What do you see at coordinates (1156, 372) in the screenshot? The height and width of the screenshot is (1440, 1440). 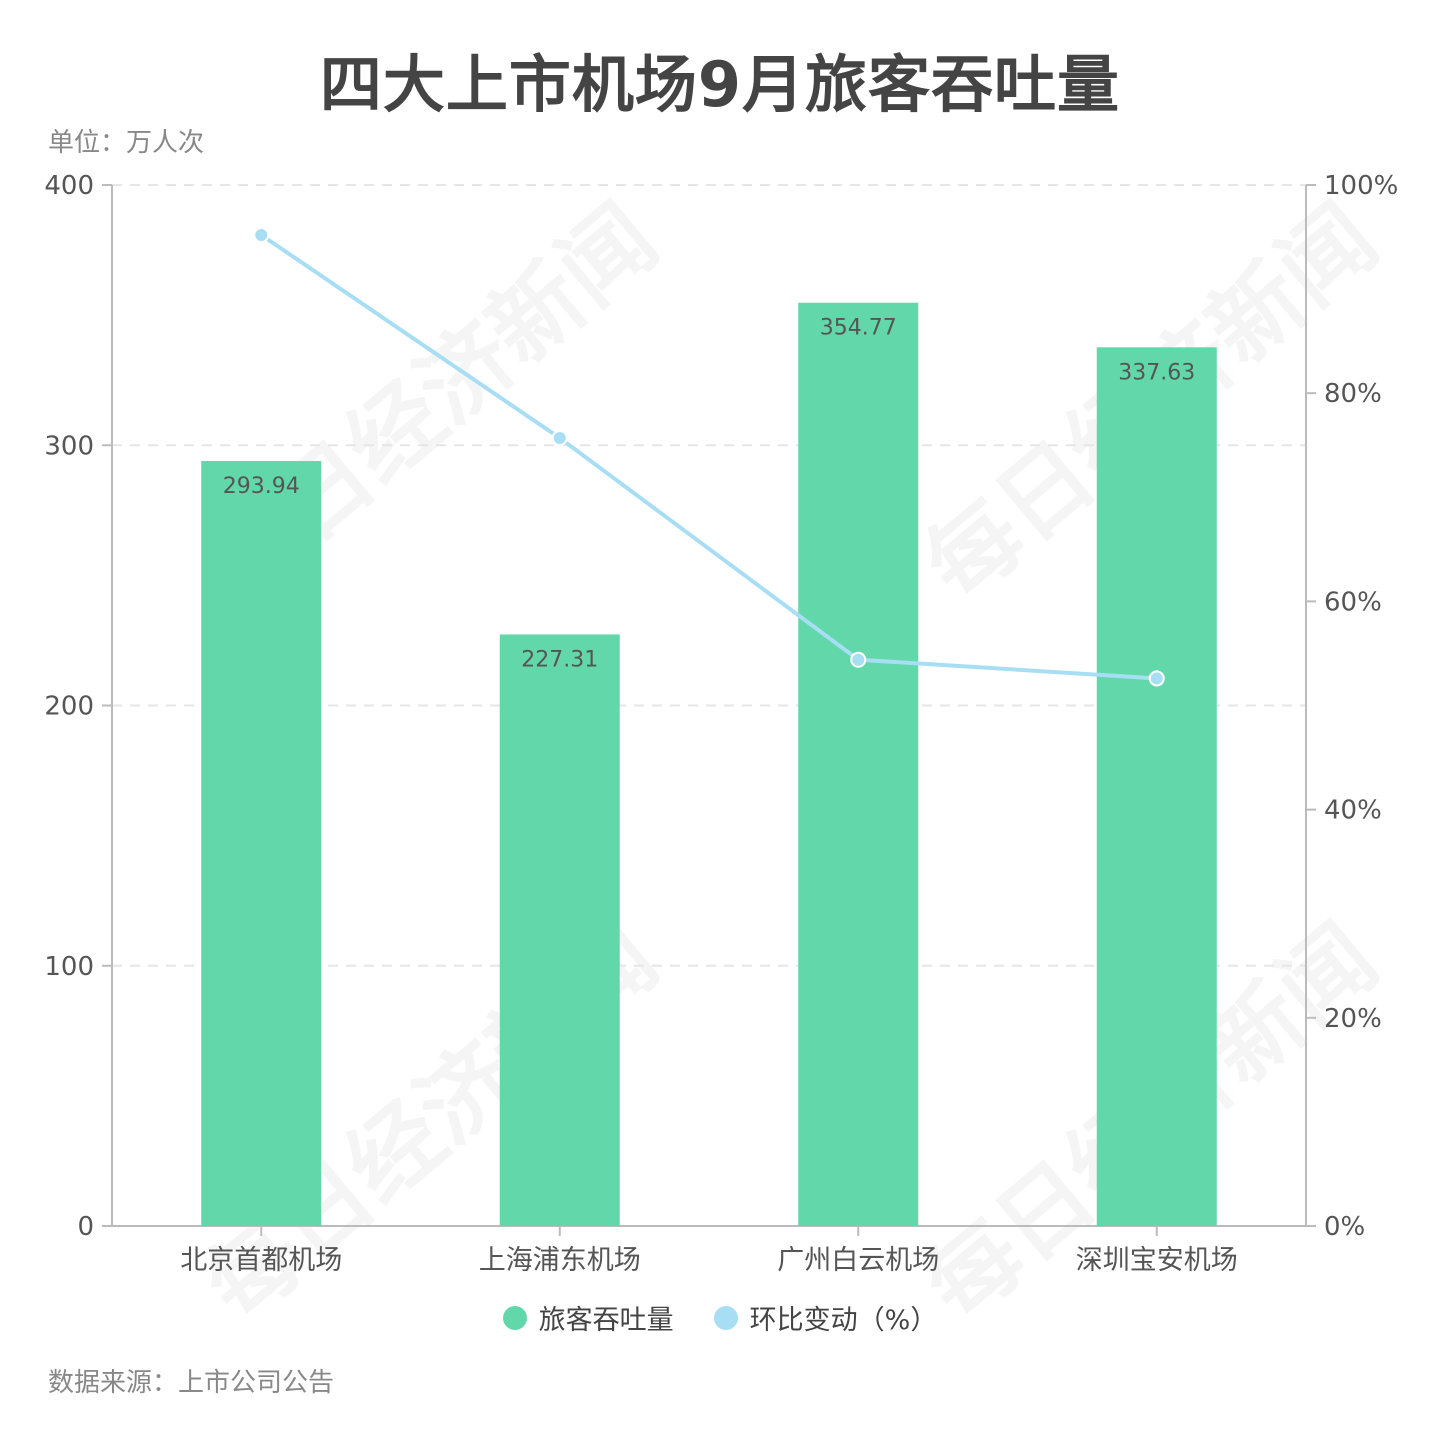 I see `bar-value-label: 337.63` at bounding box center [1156, 372].